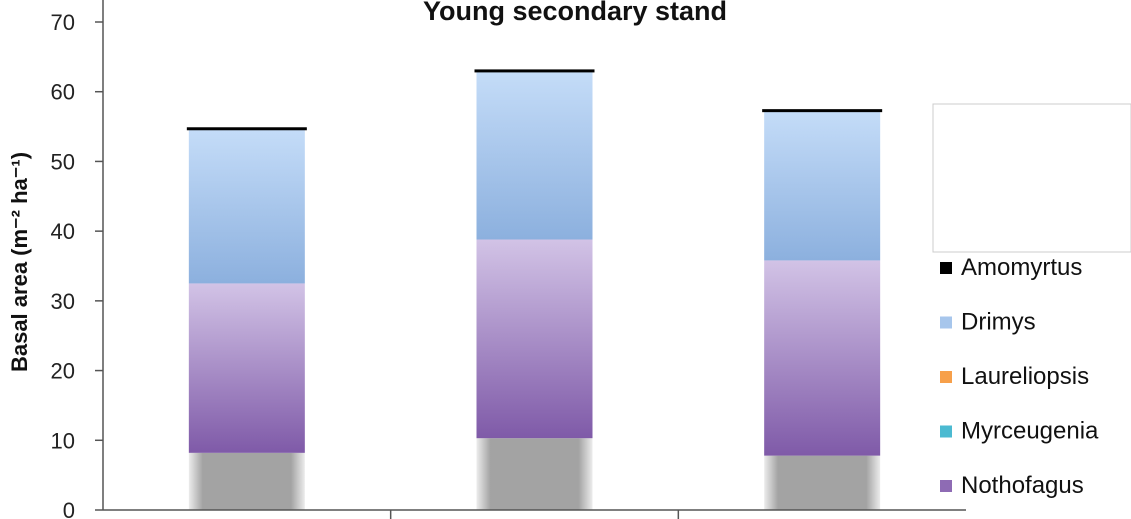 This screenshot has height=519, width=1131. I want to click on y-tick-label: 50, so click(63, 161).